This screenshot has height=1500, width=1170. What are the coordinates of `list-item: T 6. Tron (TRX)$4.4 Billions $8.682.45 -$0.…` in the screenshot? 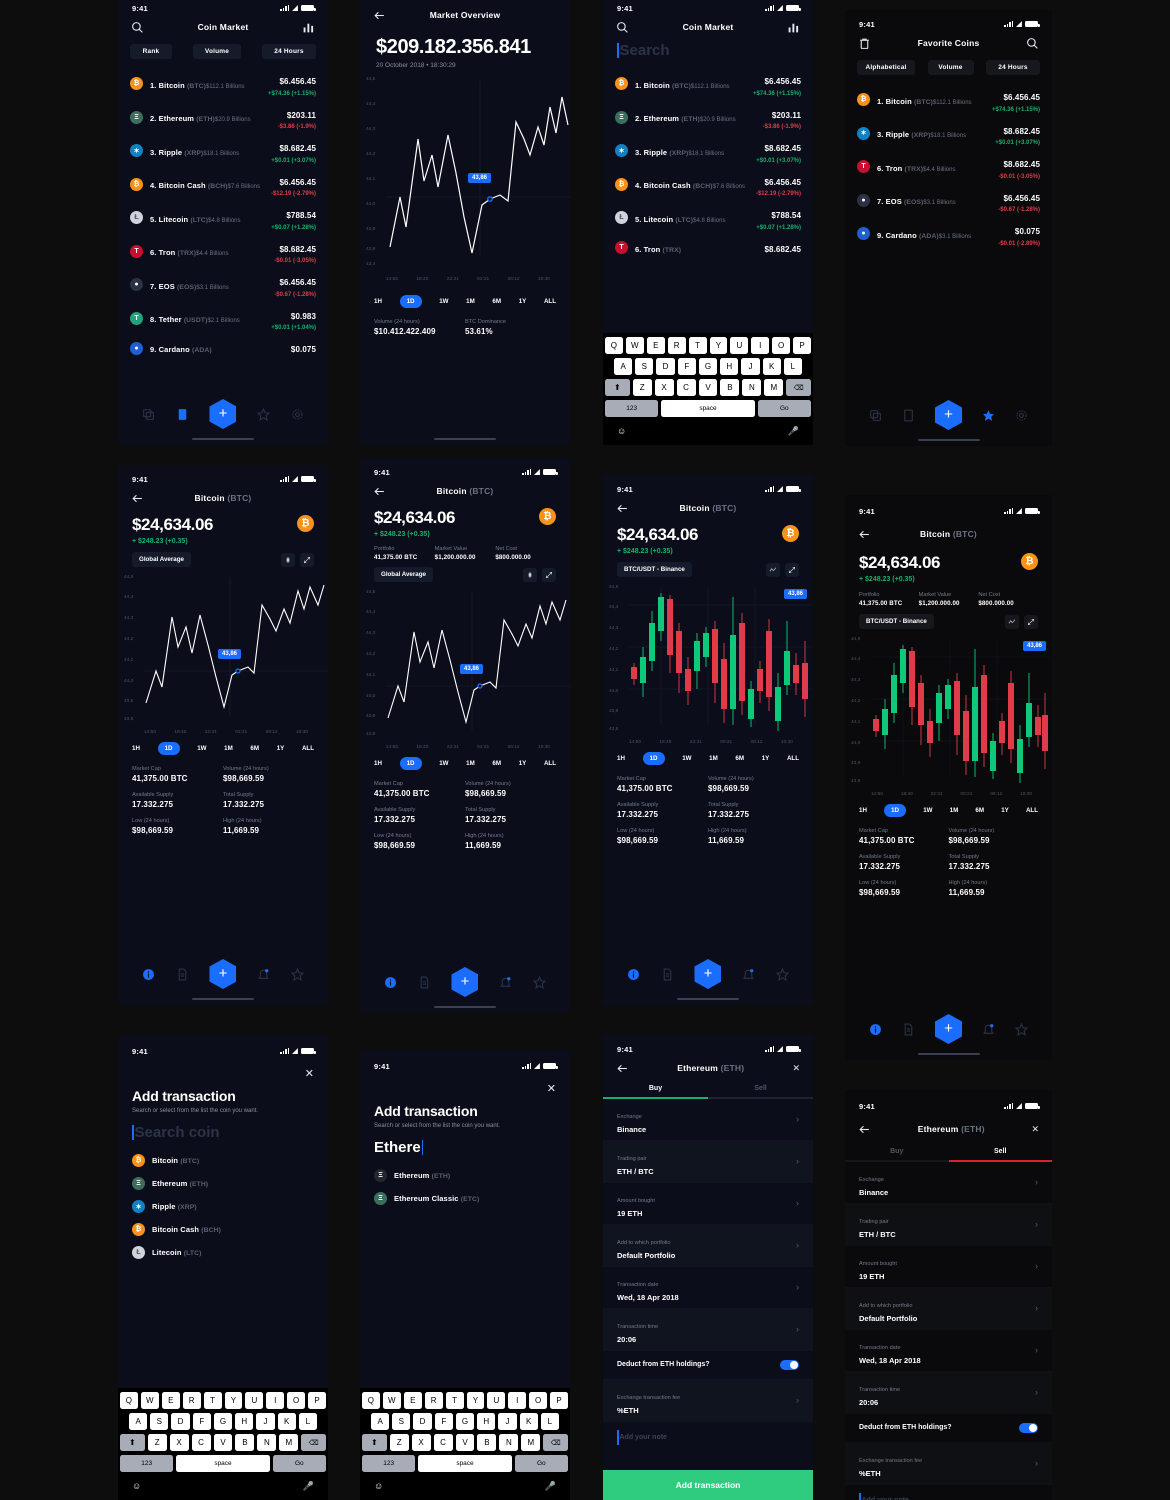 It's located at (948, 167).